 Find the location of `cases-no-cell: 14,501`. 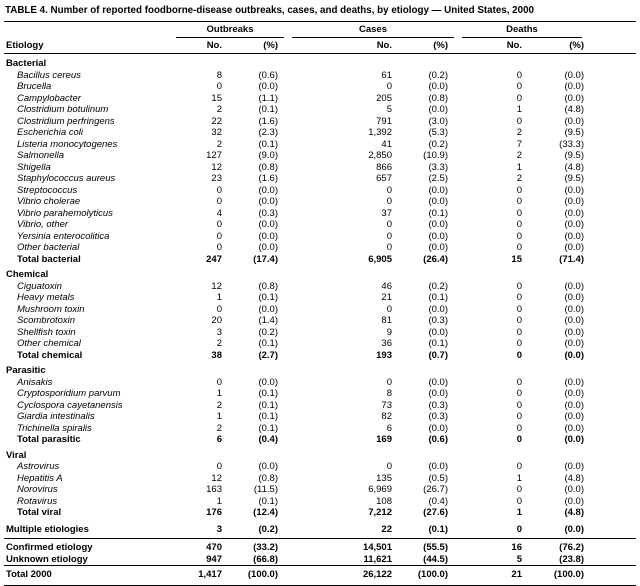

cases-no-cell: 14,501 is located at coordinates (341, 546).